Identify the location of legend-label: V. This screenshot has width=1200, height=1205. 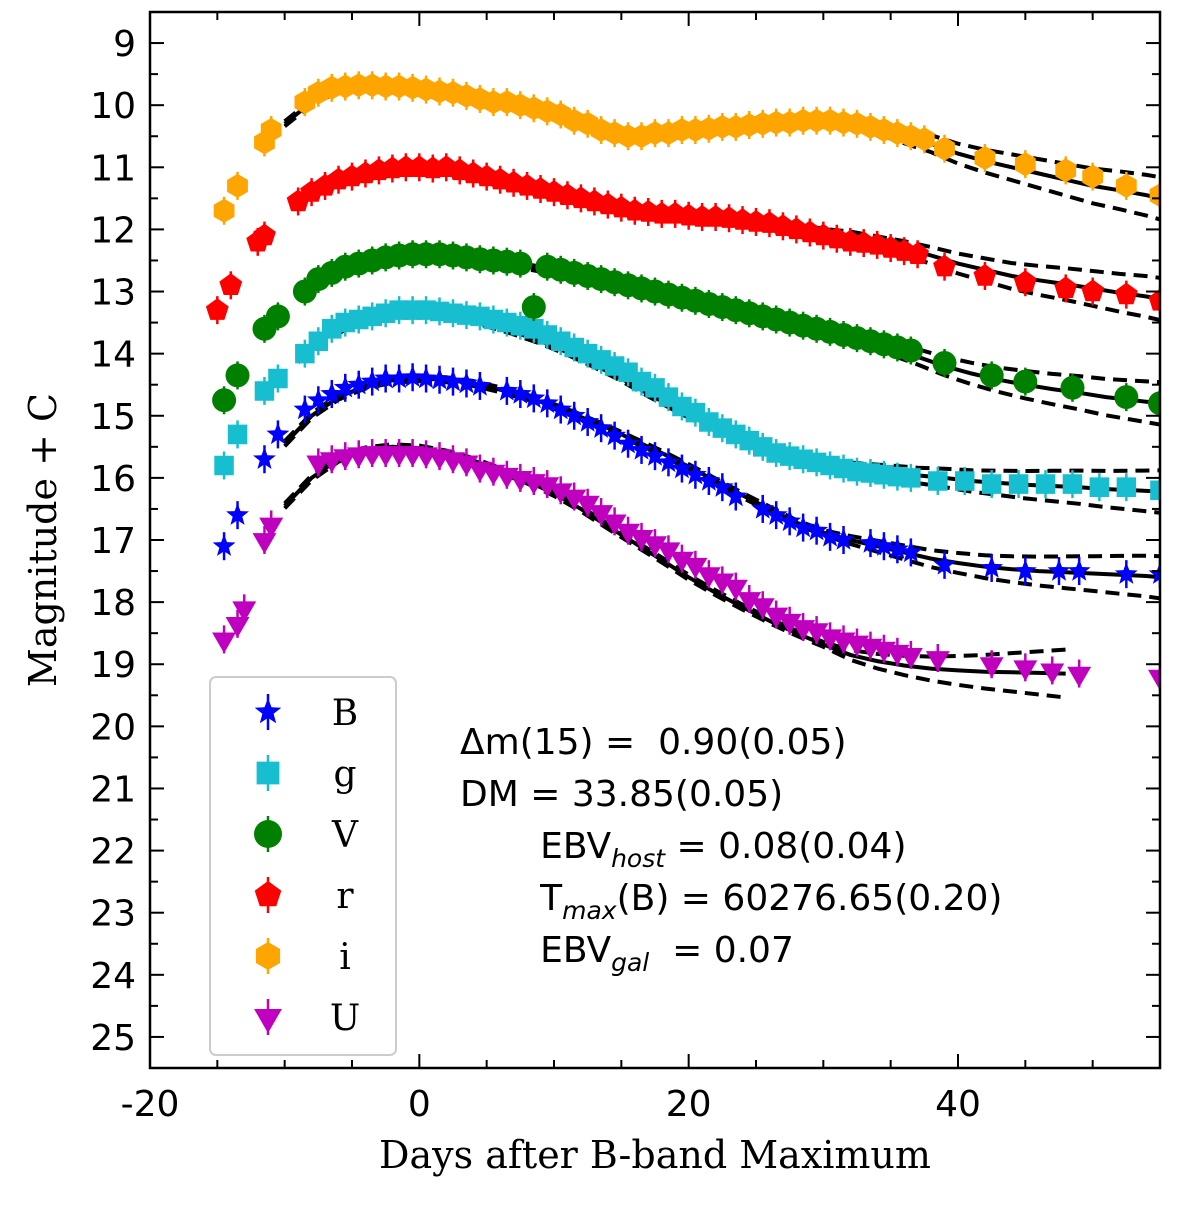
(345, 835).